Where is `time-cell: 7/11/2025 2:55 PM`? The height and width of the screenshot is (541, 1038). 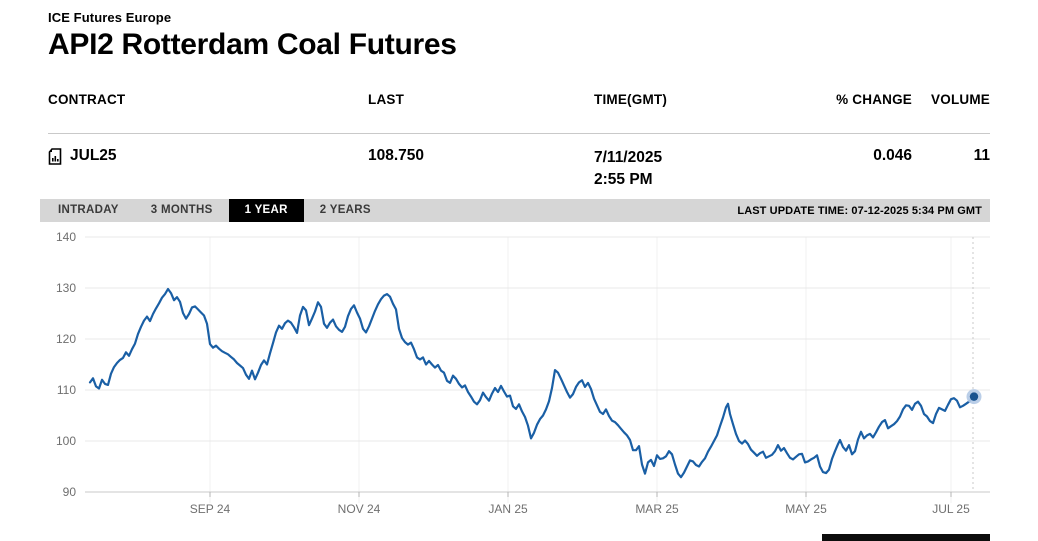 time-cell: 7/11/2025 2:55 PM is located at coordinates (692, 169).